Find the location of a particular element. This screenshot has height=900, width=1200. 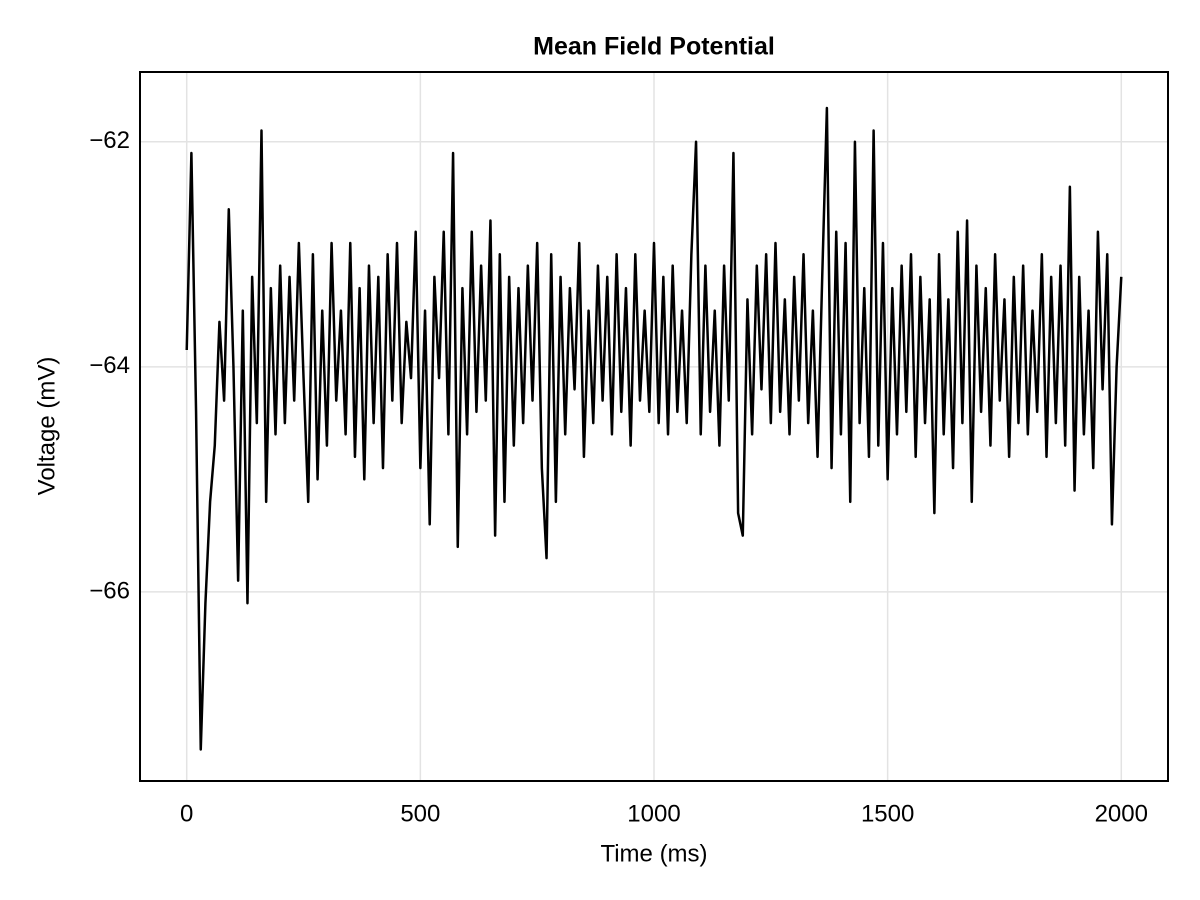

y-tick-label: −62 is located at coordinates (109, 140).